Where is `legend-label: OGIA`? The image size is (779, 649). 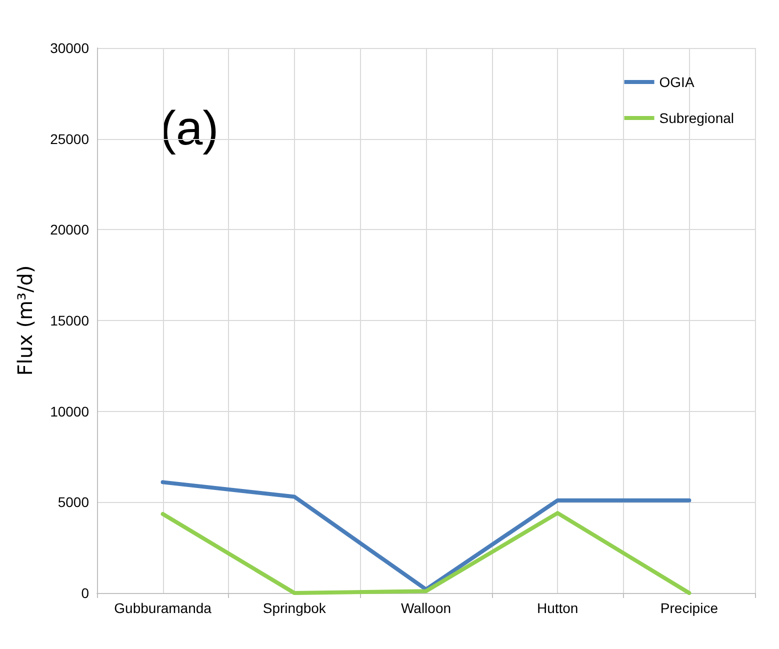 legend-label: OGIA is located at coordinates (677, 82).